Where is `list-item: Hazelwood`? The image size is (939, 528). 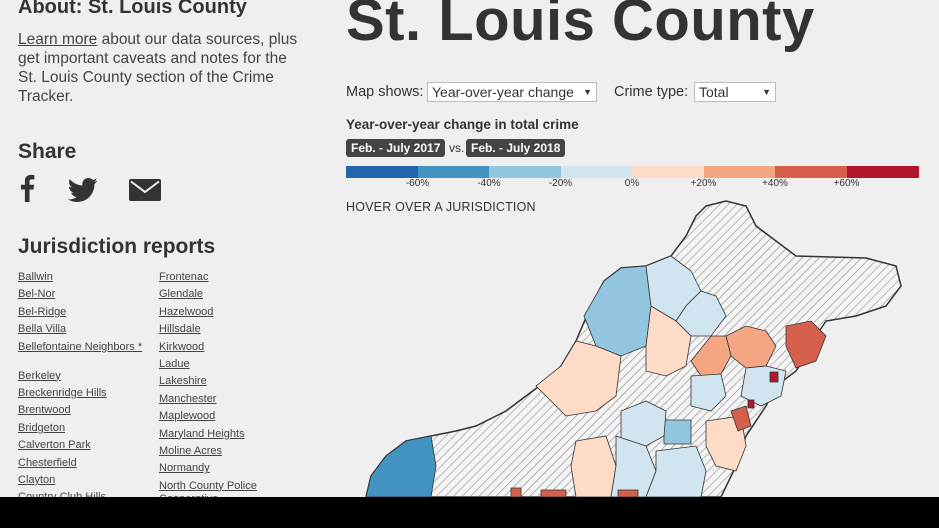 list-item: Hazelwood is located at coordinates (224, 314).